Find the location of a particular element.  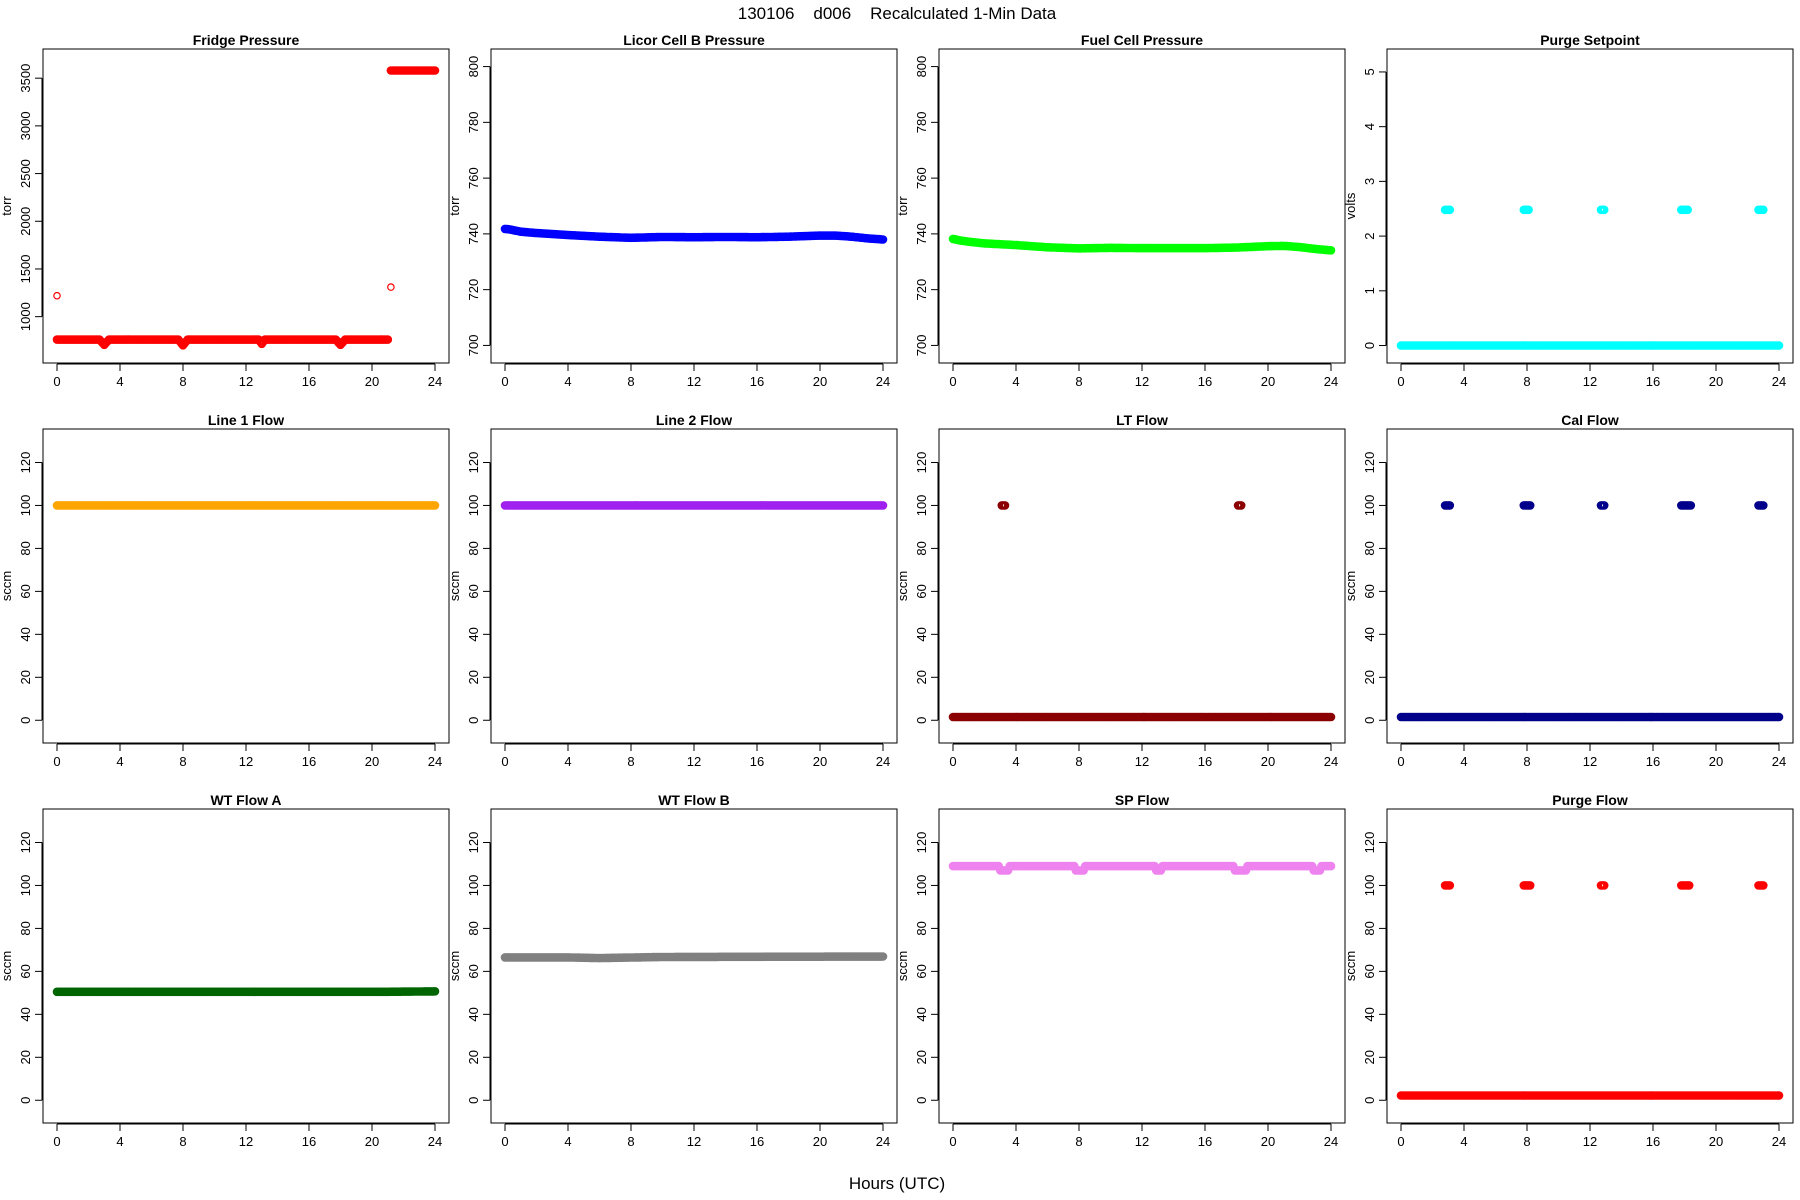

panel-9: WT Flow B sccm 0 4 8 12 16 20 24 0 20 40 60 80 100 120 is located at coordinates (672, 970).